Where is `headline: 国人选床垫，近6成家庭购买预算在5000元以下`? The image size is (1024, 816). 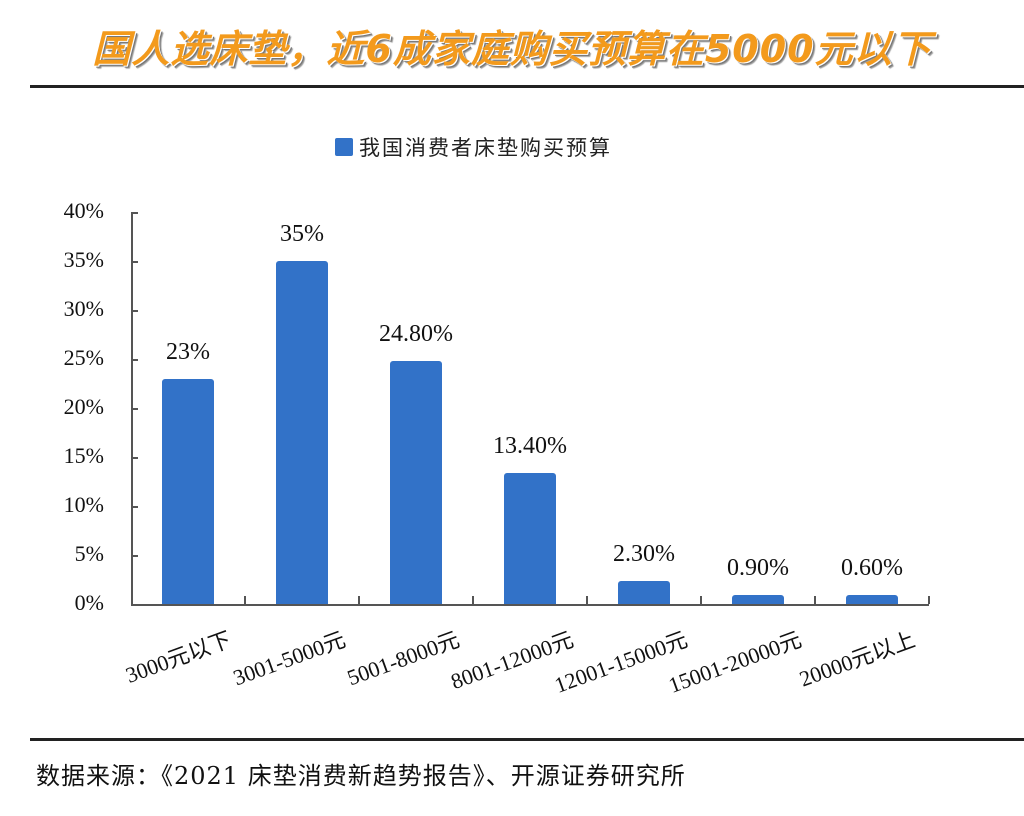 headline: 国人选床垫，近6成家庭购买预算在5000元以下 is located at coordinates (512, 49).